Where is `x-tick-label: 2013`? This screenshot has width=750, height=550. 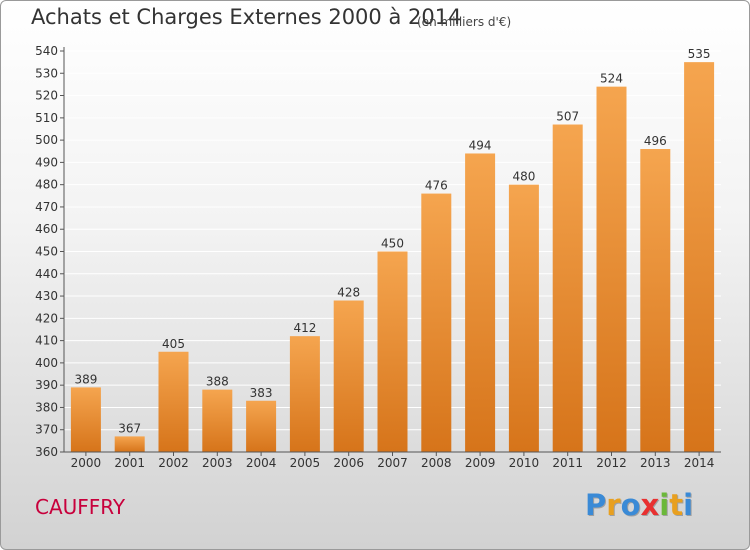 x-tick-label: 2013 is located at coordinates (655, 463).